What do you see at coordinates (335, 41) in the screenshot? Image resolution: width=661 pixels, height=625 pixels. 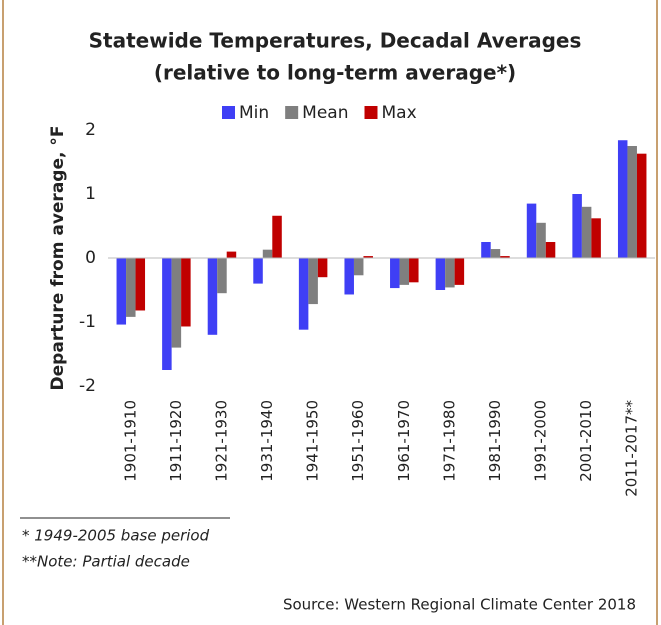 I see `chart-title: Statewide Temperatures, Decadal Averages` at bounding box center [335, 41].